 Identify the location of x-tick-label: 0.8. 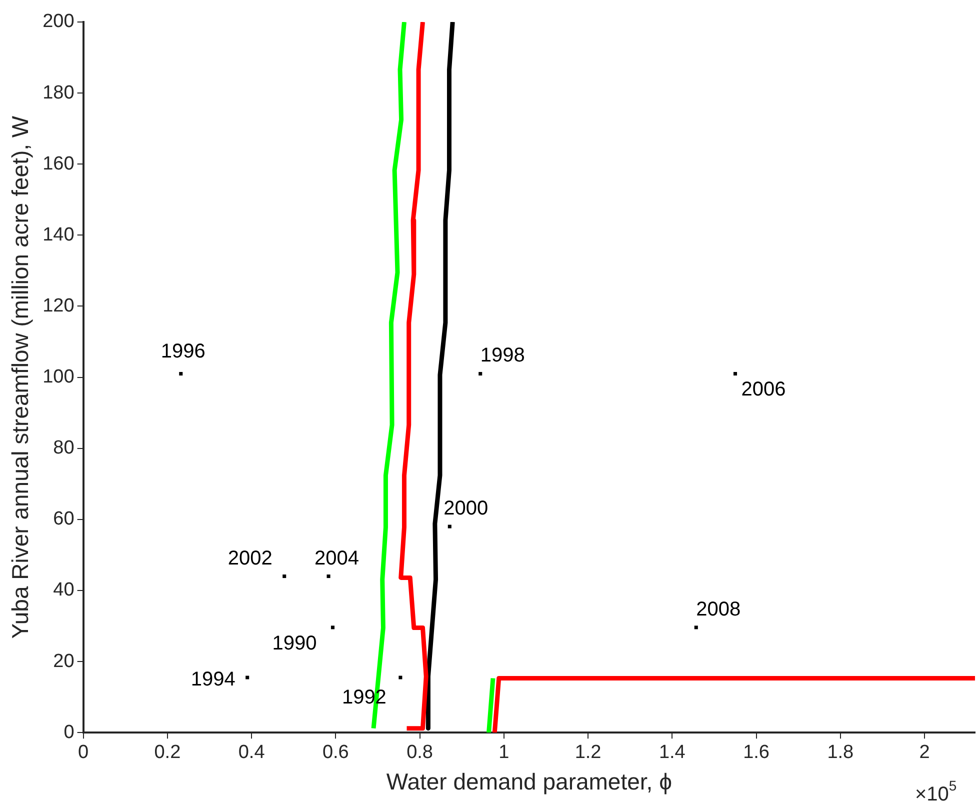
(419, 753).